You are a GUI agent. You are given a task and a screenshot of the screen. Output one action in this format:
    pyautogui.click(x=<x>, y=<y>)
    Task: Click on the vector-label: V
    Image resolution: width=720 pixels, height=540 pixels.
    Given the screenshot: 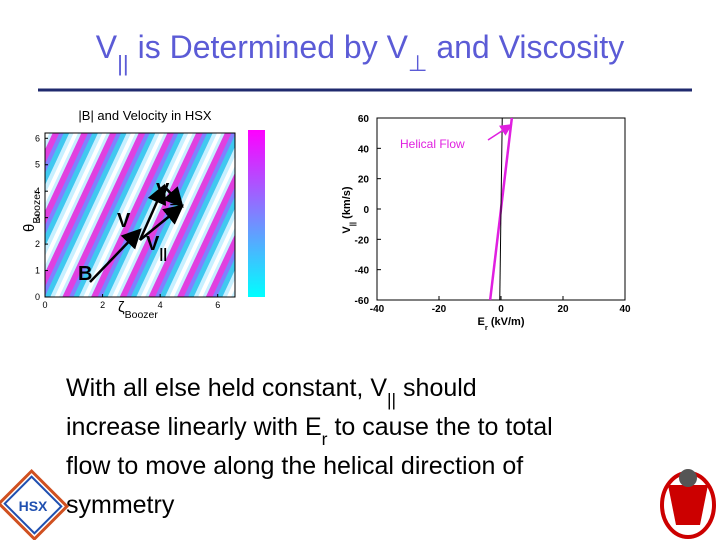 What is the action you would take?
    pyautogui.click(x=124, y=221)
    